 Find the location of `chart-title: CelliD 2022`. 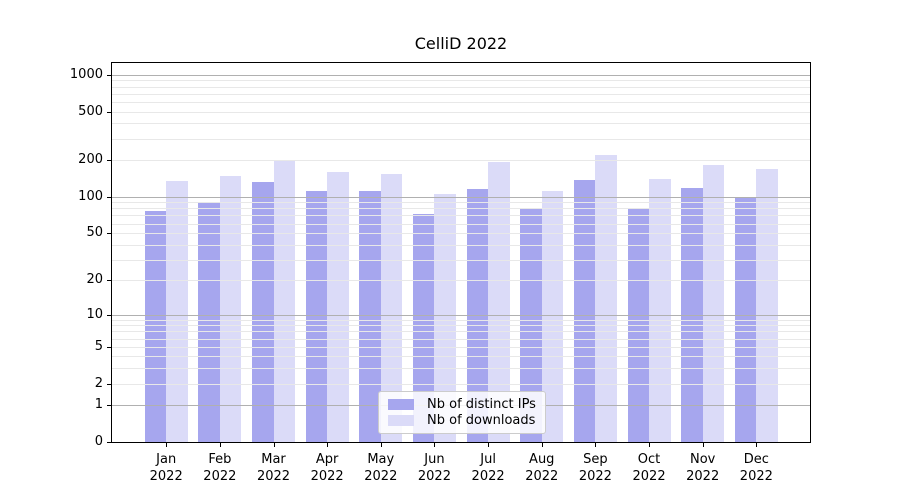

chart-title: CelliD 2022 is located at coordinates (461, 43).